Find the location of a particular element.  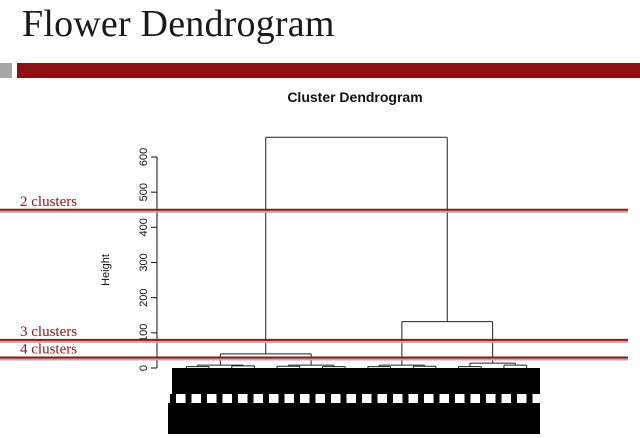

title-bar is located at coordinates (328, 70).